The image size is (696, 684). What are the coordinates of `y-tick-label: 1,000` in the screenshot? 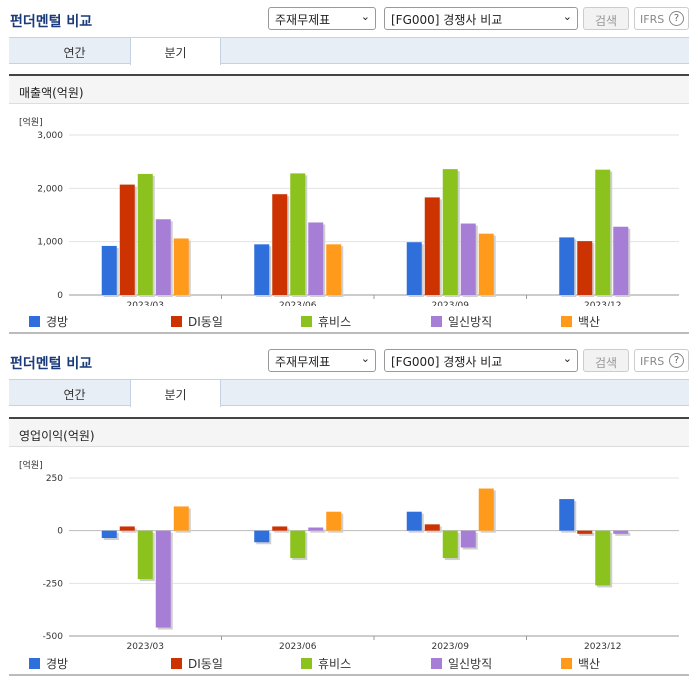 It's located at (50, 243).